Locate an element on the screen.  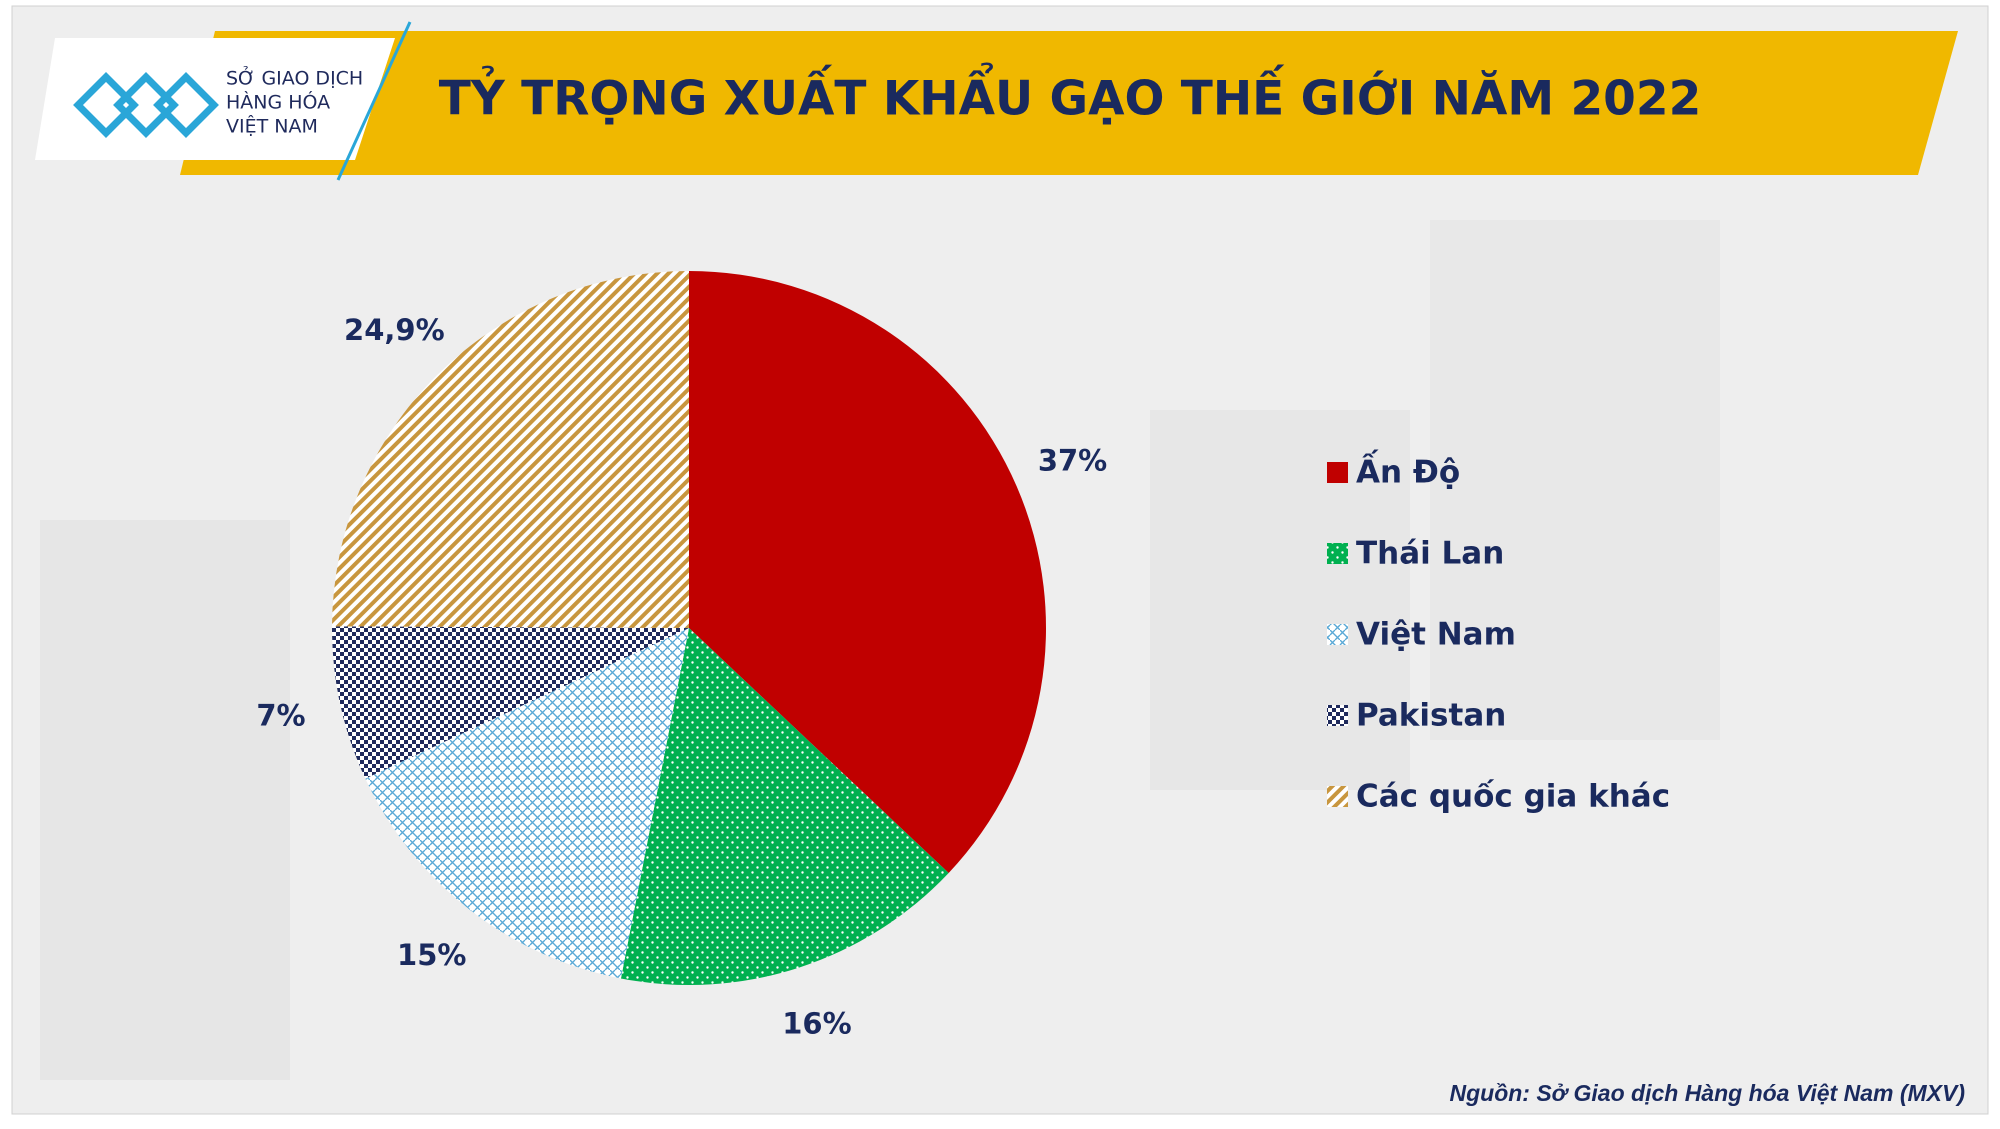
legend-label: Việt Nam is located at coordinates (1436, 635).